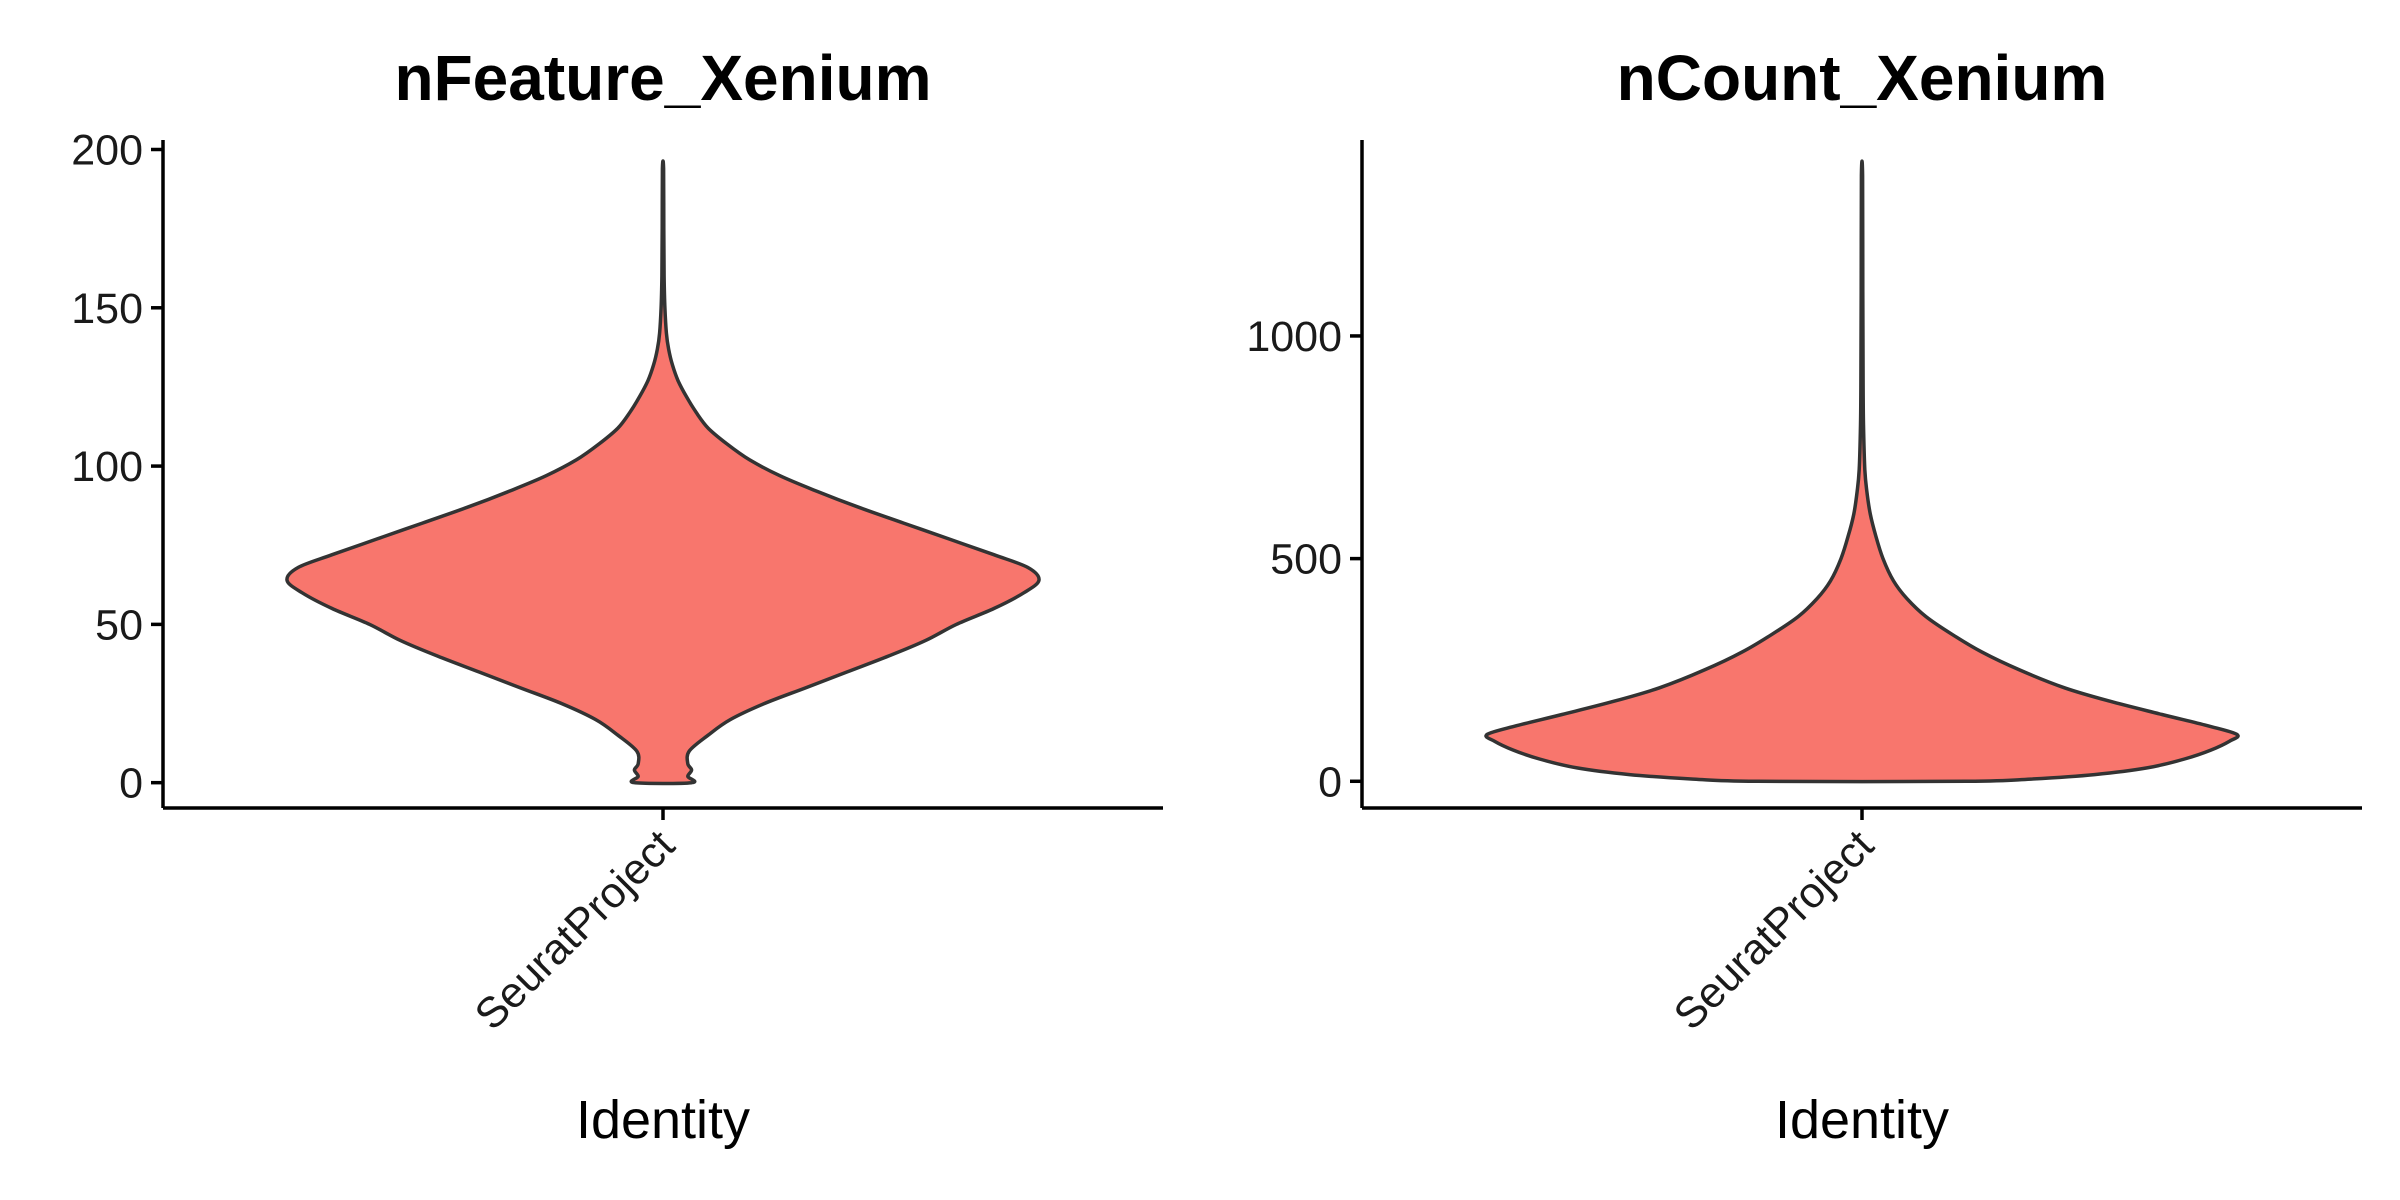 The height and width of the screenshot is (1200, 2400). What do you see at coordinates (1294, 337) in the screenshot?
I see `y-tick-label: 1000` at bounding box center [1294, 337].